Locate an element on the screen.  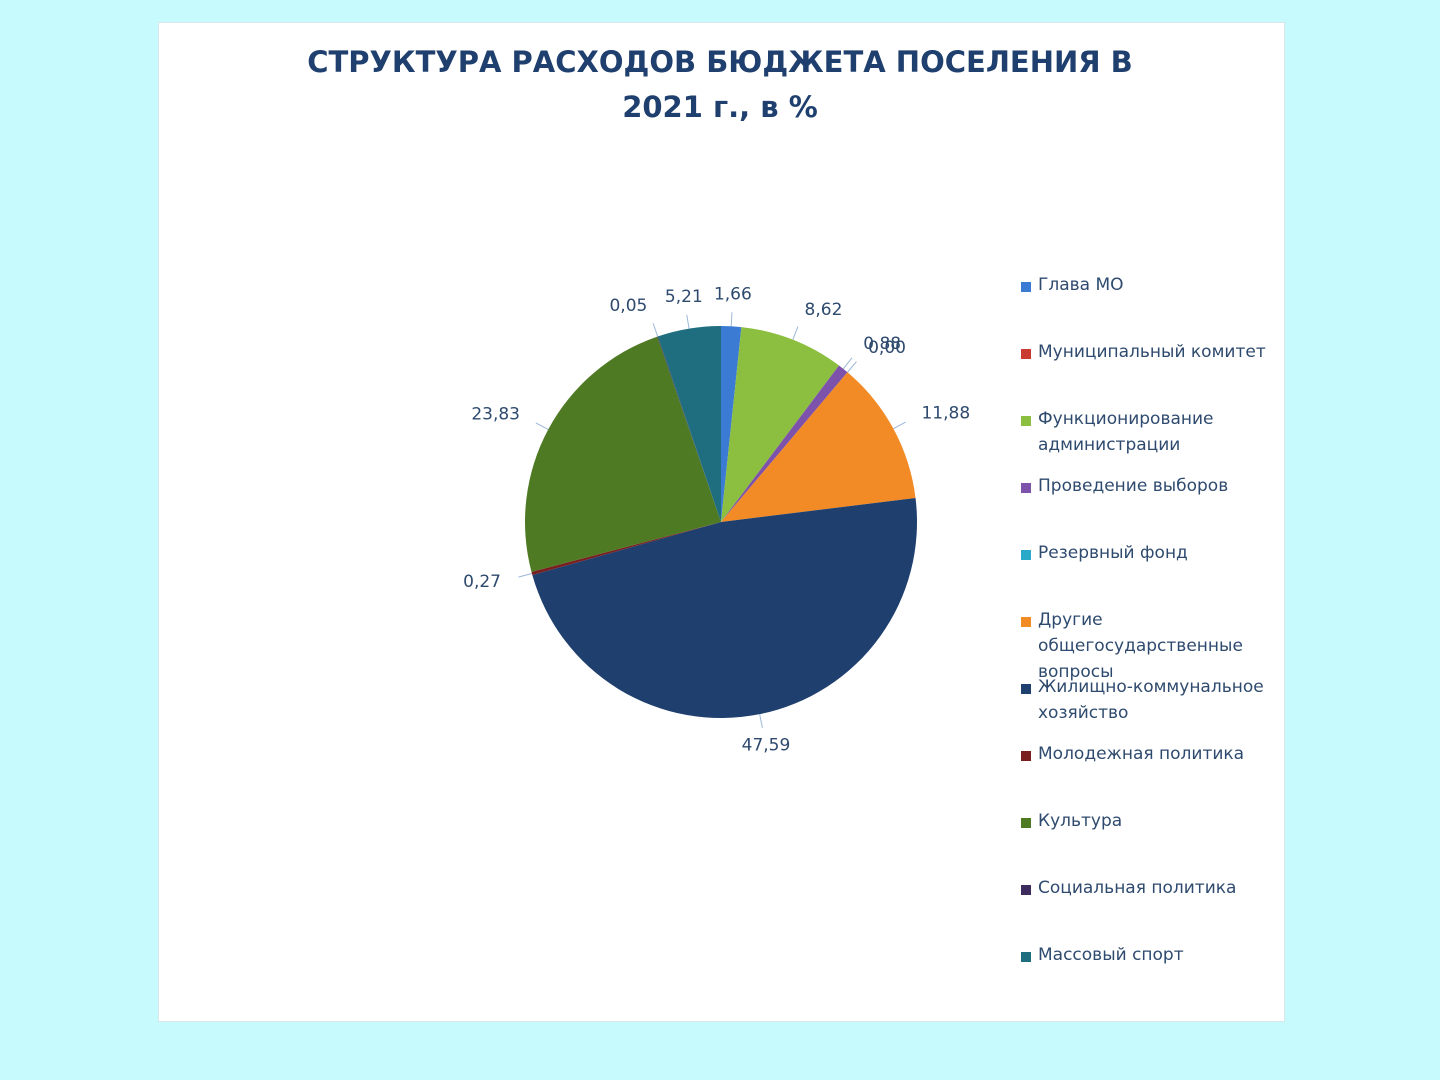
data-label: 11,88 is located at coordinates (945, 413).